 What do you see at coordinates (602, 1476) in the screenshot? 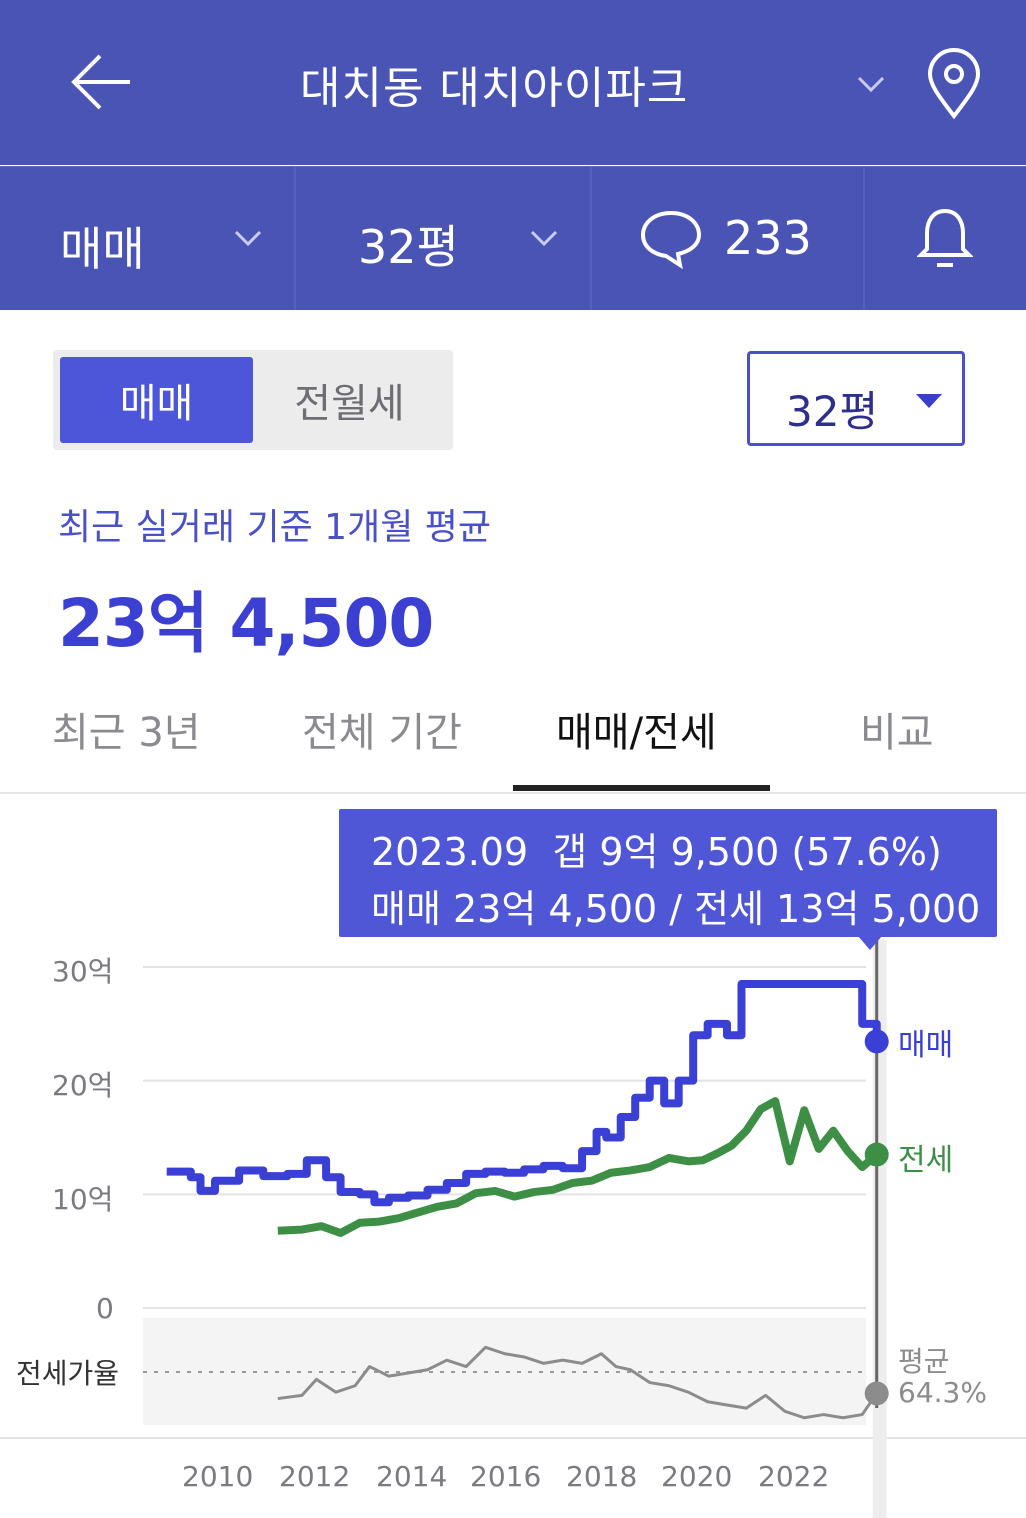
I see `x-tick-label: 2018` at bounding box center [602, 1476].